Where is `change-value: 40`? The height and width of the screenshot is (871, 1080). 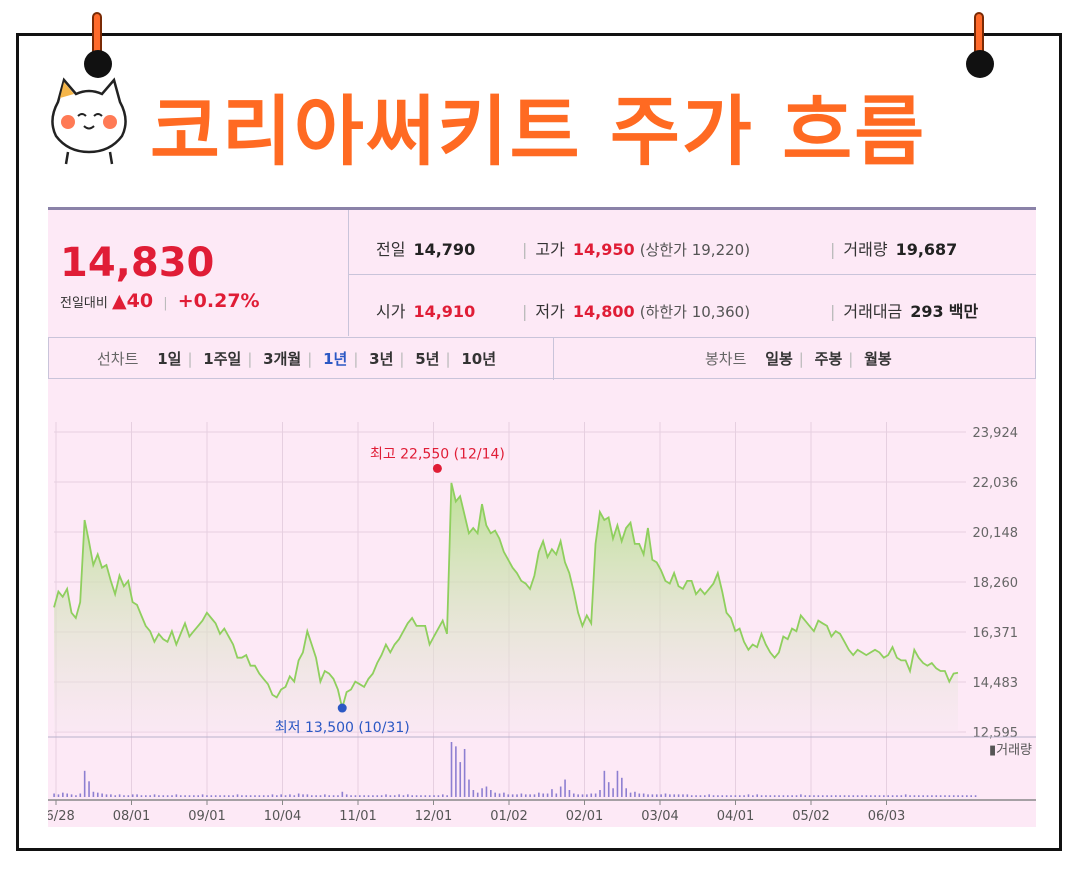 change-value: 40 is located at coordinates (140, 301).